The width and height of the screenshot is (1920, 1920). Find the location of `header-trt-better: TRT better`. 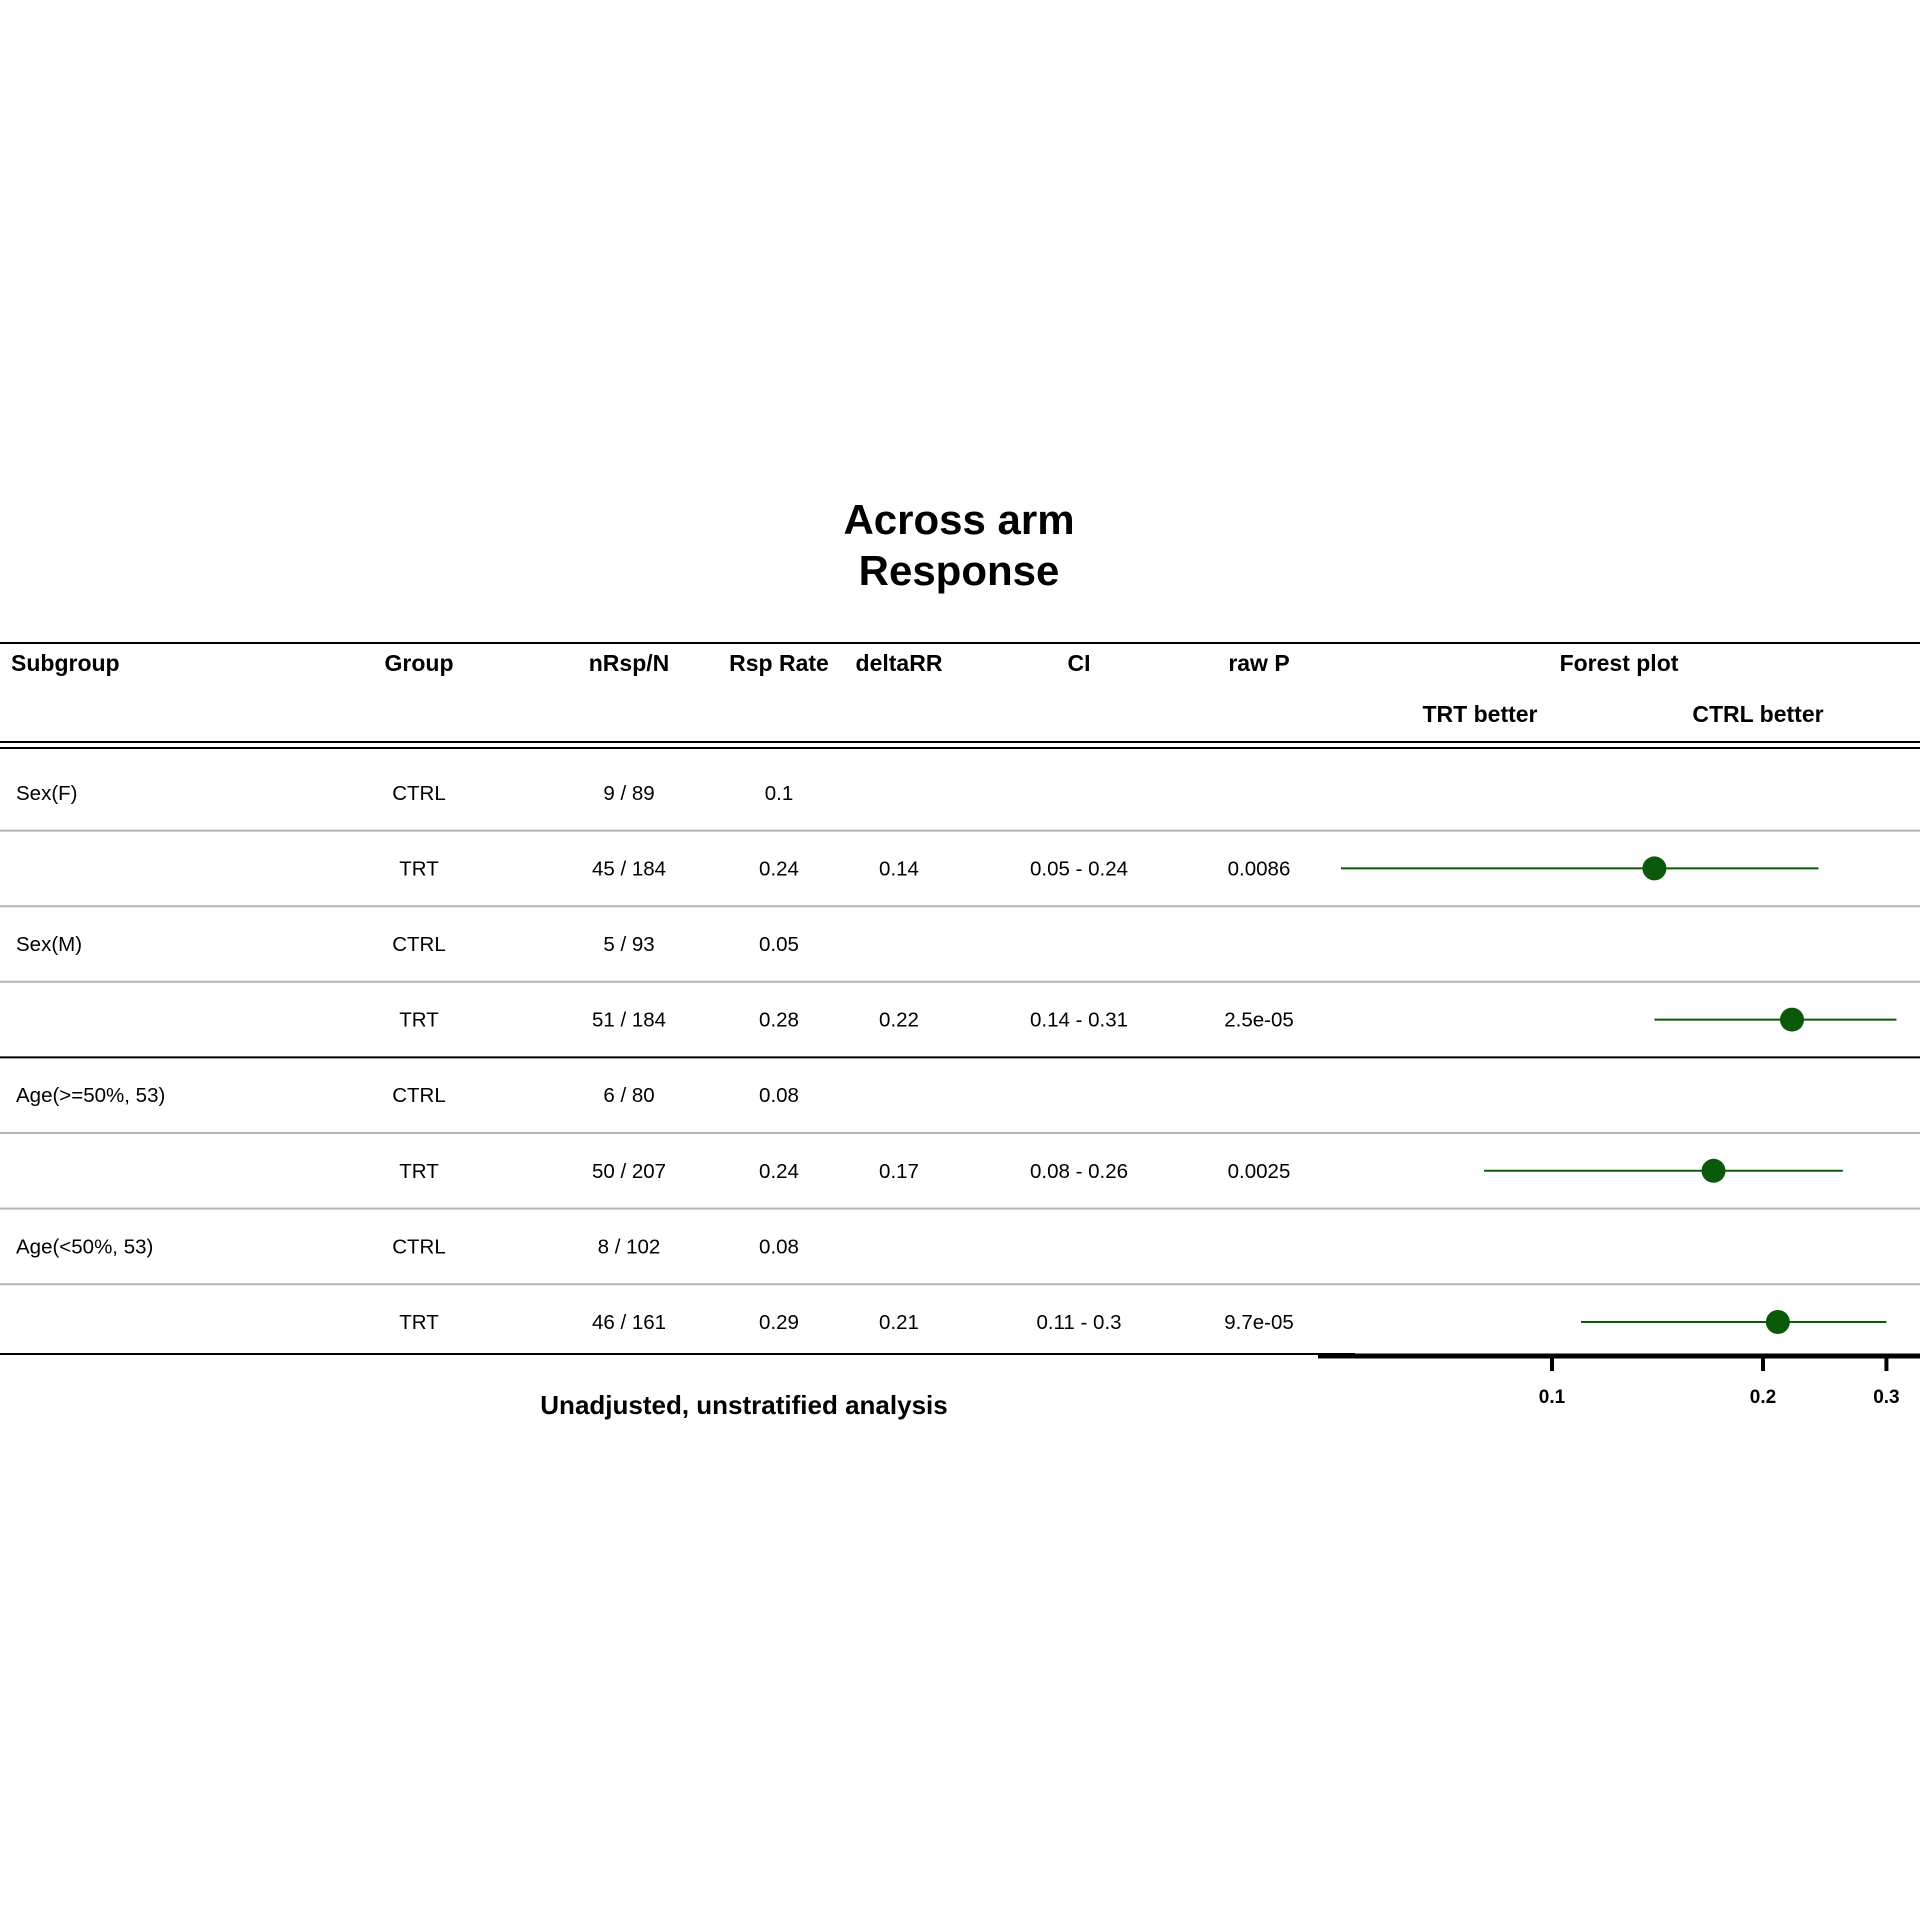

header-trt-better: TRT better is located at coordinates (1480, 714).